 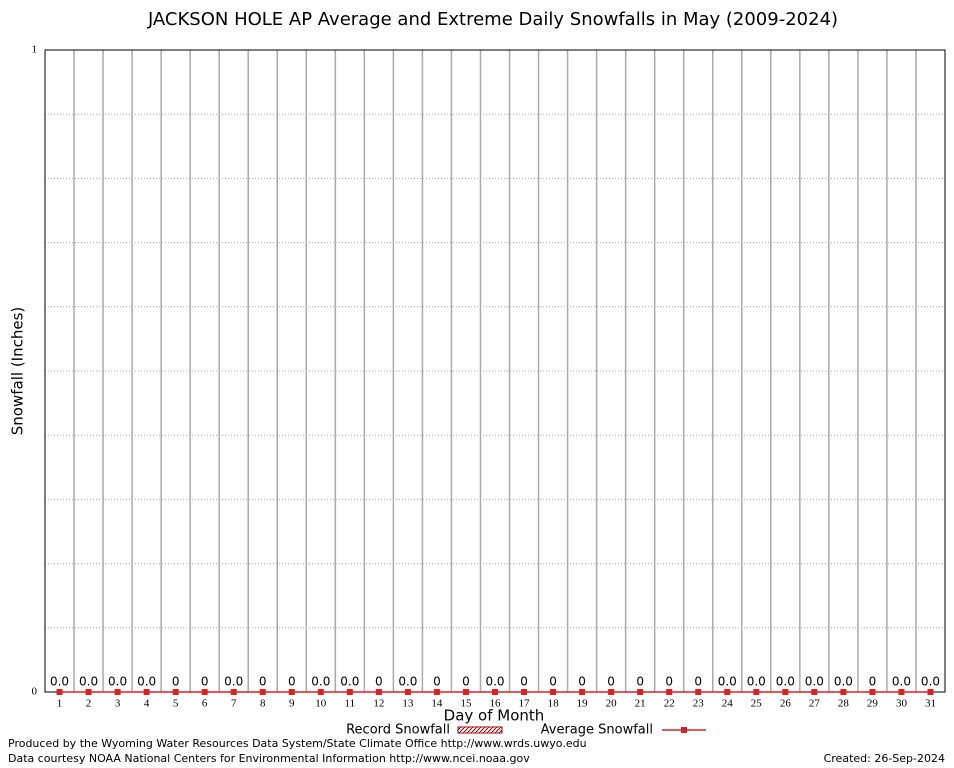 I want to click on x-tick-label: 19, so click(x=583, y=704).